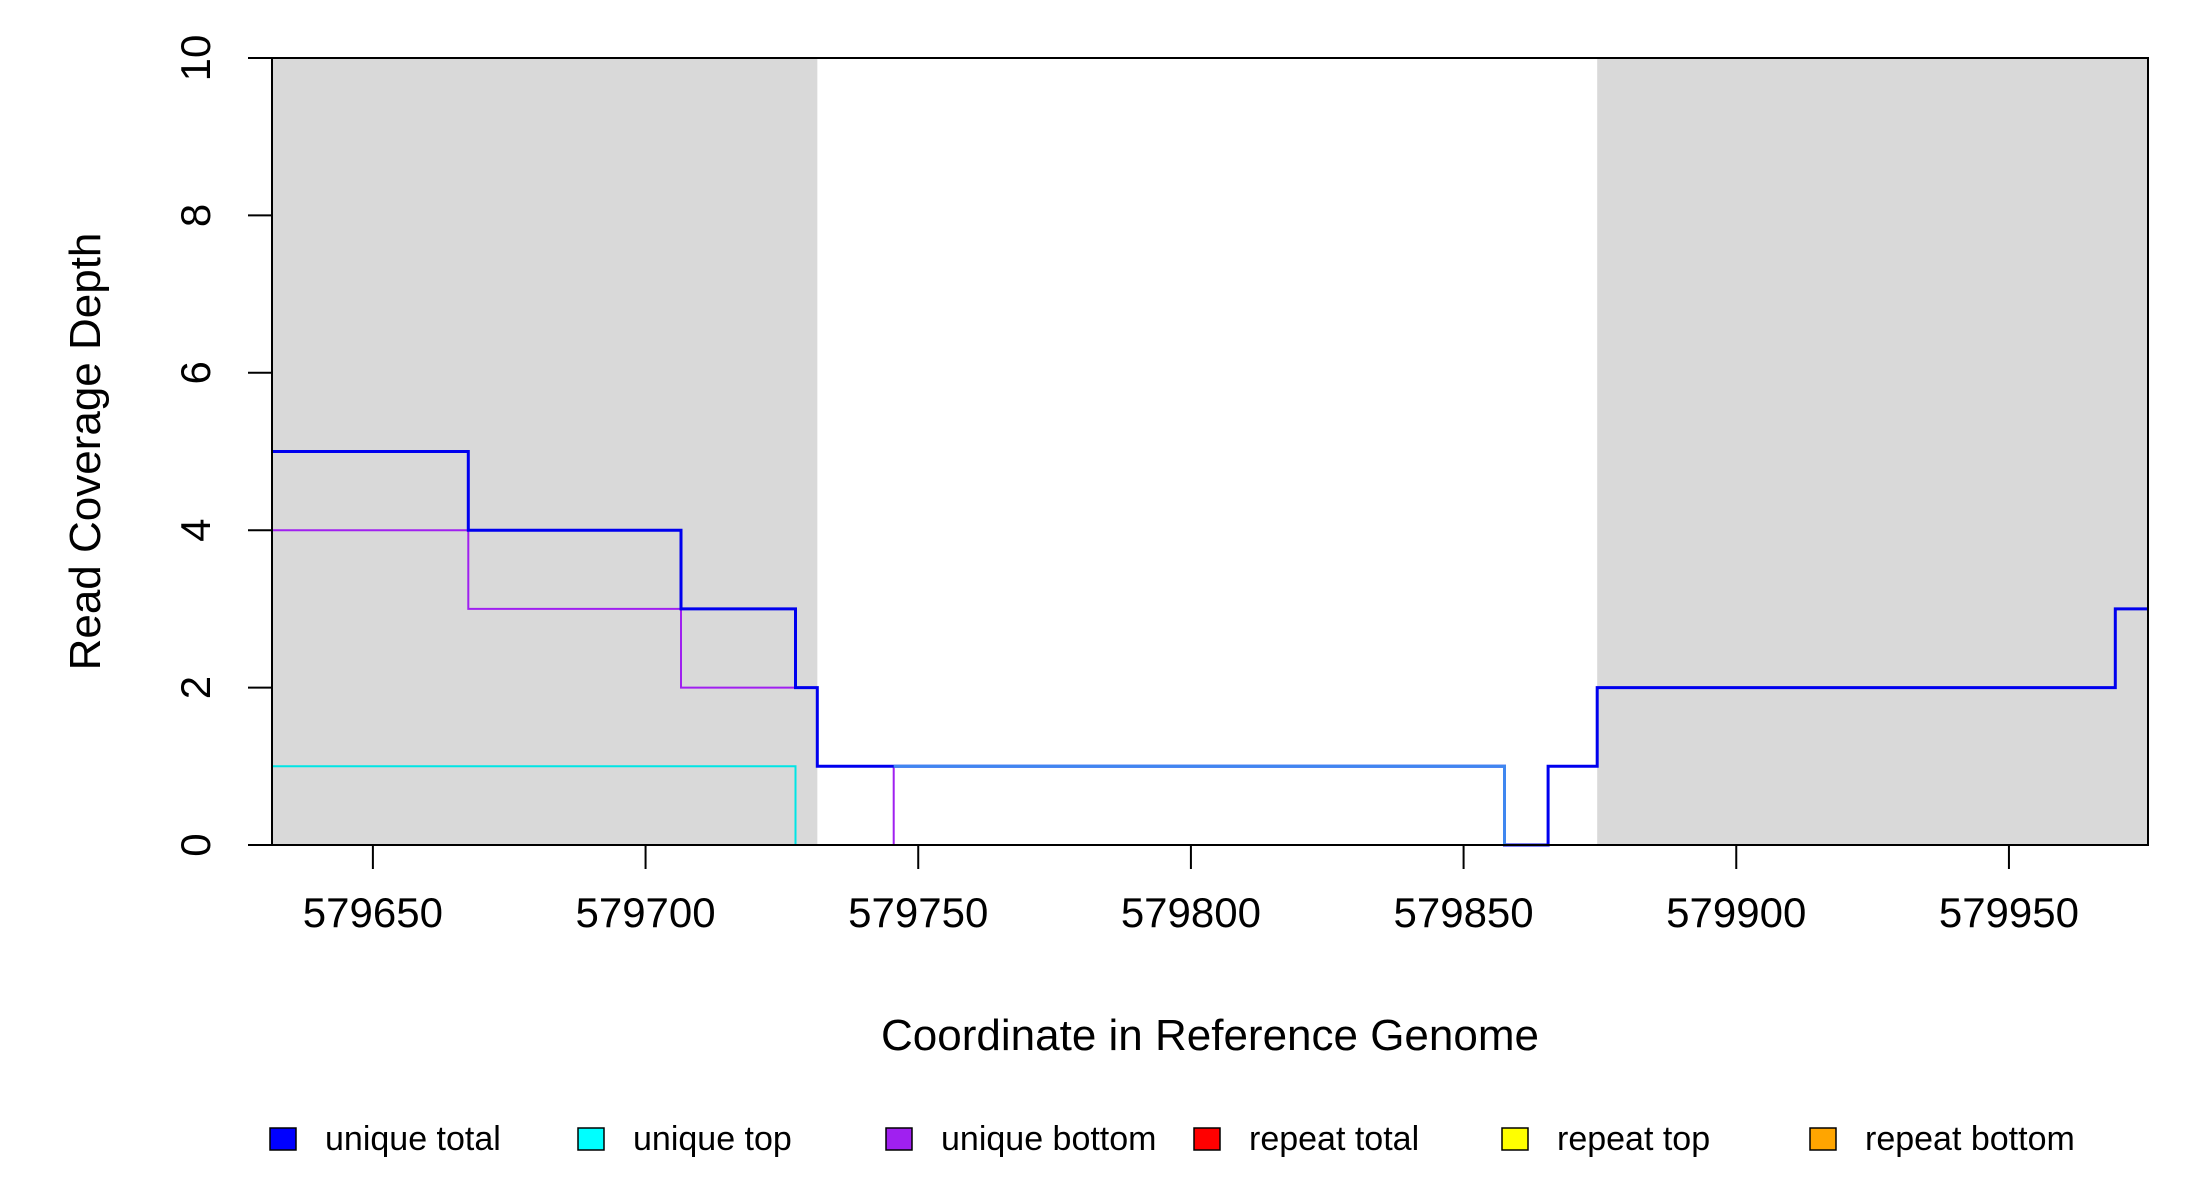 This screenshot has width=2200, height=1200. What do you see at coordinates (1464, 912) in the screenshot?
I see `x-tick-label: 579850` at bounding box center [1464, 912].